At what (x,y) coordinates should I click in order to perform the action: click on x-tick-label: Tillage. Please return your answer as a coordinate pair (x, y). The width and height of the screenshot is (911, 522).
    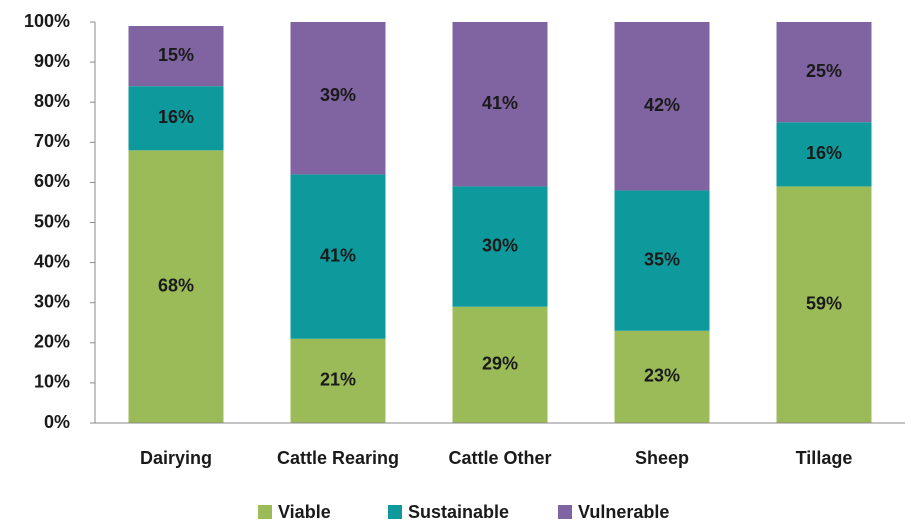
    Looking at the image, I should click on (824, 458).